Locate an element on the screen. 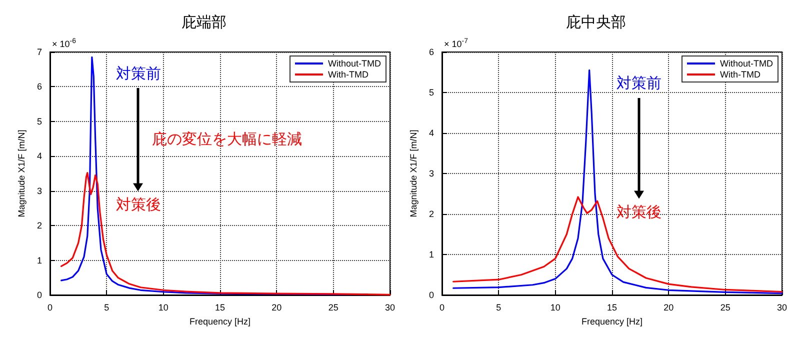 The image size is (800, 347). chart-title: 庇端部 is located at coordinates (204, 22).